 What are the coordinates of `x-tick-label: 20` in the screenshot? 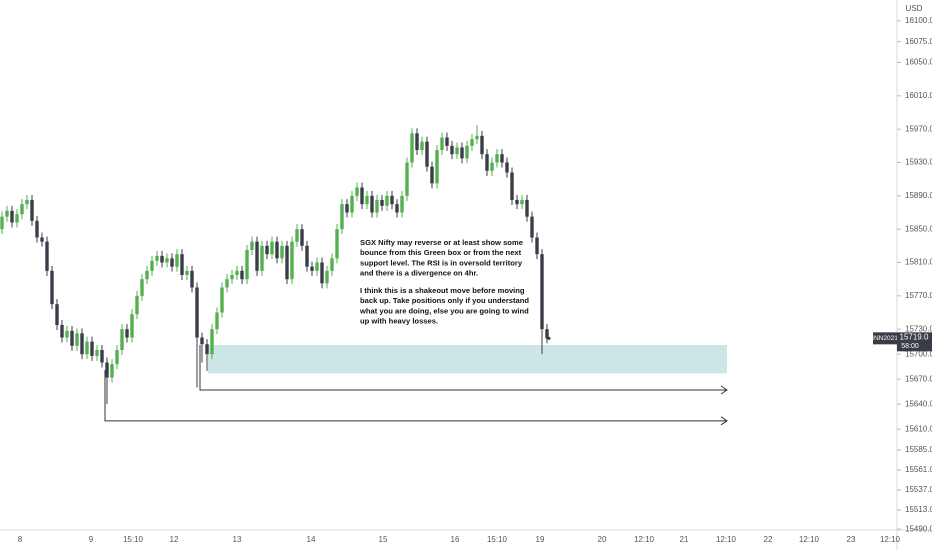 It's located at (602, 539).